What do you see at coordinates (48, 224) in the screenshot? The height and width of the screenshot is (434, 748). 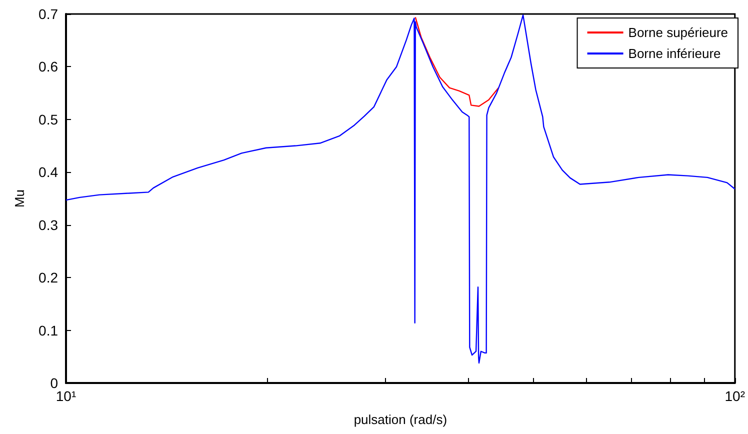 I see `y-tick-label: 0.3` at bounding box center [48, 224].